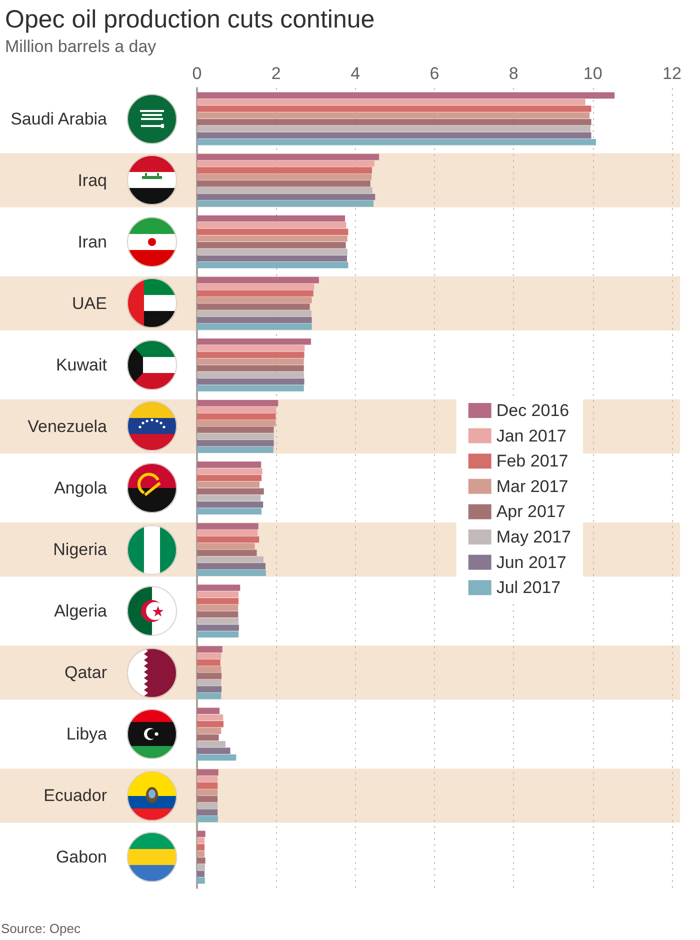 This screenshot has height=940, width=700. What do you see at coordinates (531, 512) in the screenshot?
I see `legend-label: Apr 2017` at bounding box center [531, 512].